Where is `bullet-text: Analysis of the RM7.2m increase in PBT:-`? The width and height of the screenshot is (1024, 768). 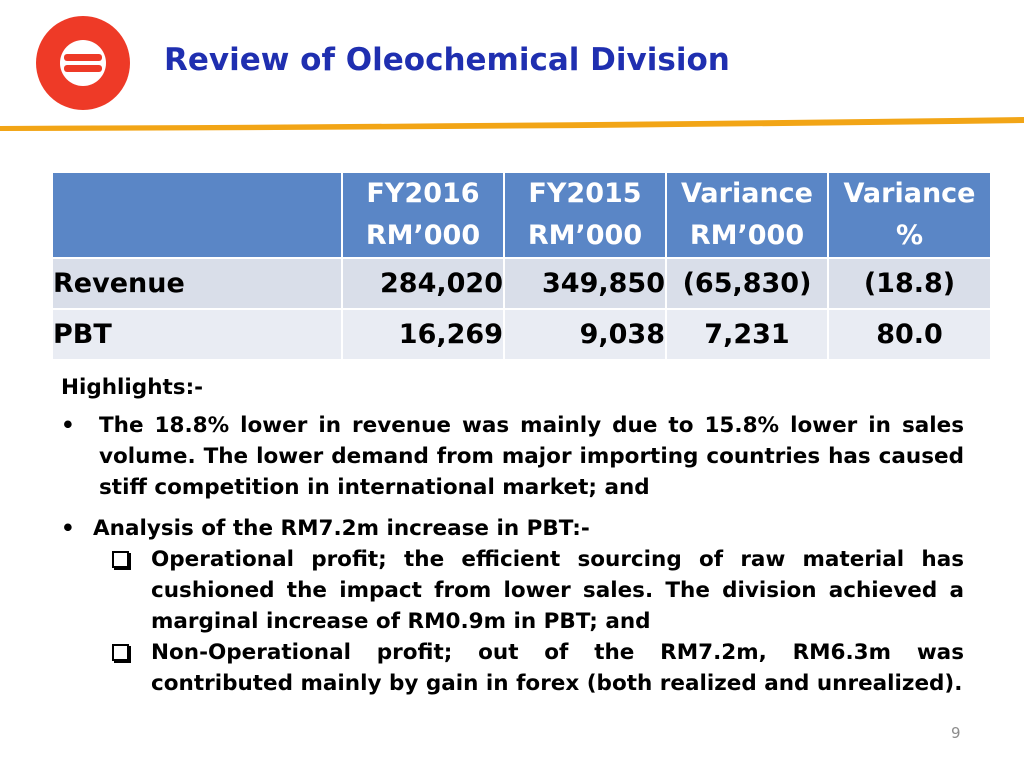 bullet-text: Analysis of the RM7.2m increase in PBT:- is located at coordinates (341, 528).